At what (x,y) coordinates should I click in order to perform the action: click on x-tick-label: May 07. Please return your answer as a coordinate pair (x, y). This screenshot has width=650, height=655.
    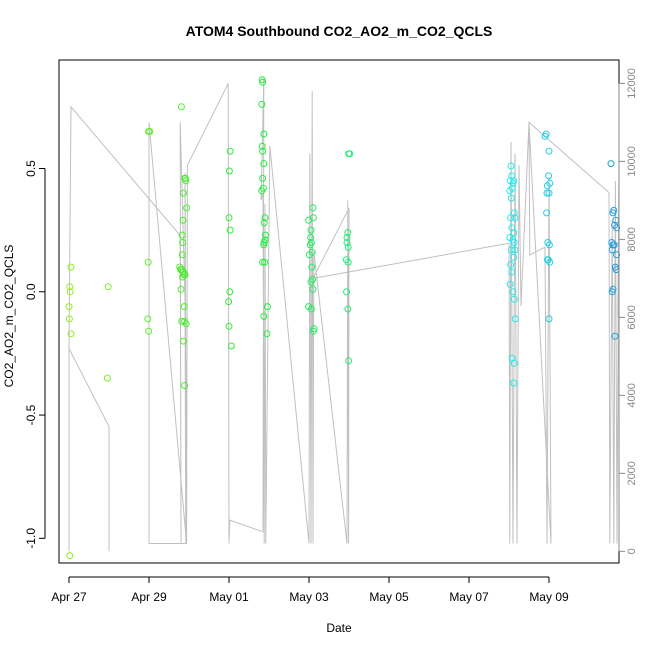
    Looking at the image, I should click on (469, 597).